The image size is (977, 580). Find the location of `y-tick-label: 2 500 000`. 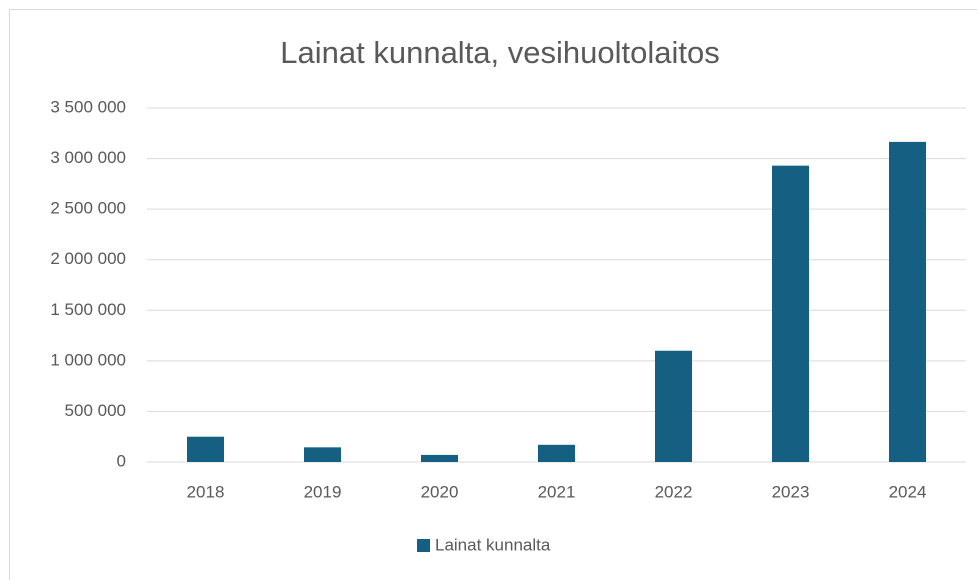

y-tick-label: 2 500 000 is located at coordinates (88, 208).